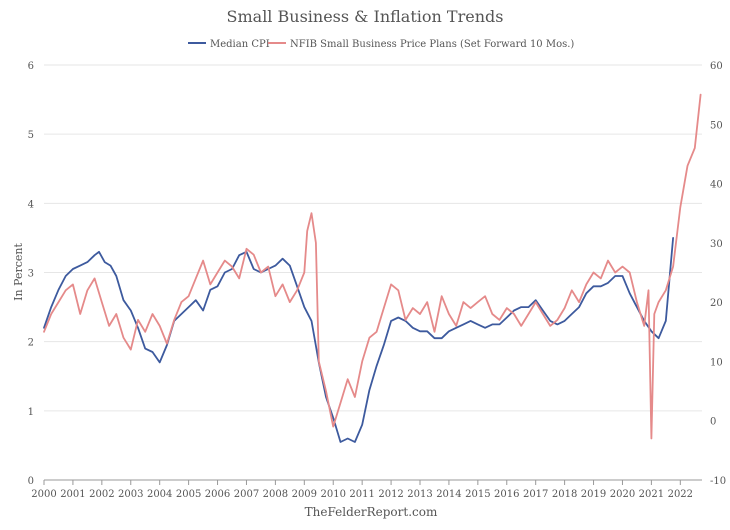  I want to click on x-tick-label: 2016, so click(506, 494).